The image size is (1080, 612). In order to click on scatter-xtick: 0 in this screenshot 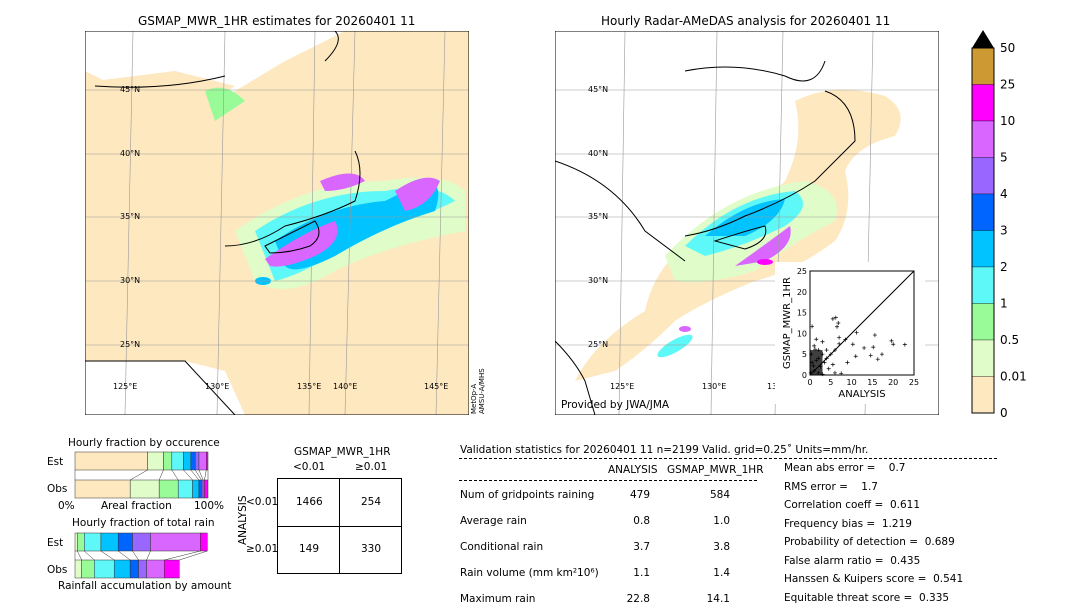, I will do `click(809, 382)`.